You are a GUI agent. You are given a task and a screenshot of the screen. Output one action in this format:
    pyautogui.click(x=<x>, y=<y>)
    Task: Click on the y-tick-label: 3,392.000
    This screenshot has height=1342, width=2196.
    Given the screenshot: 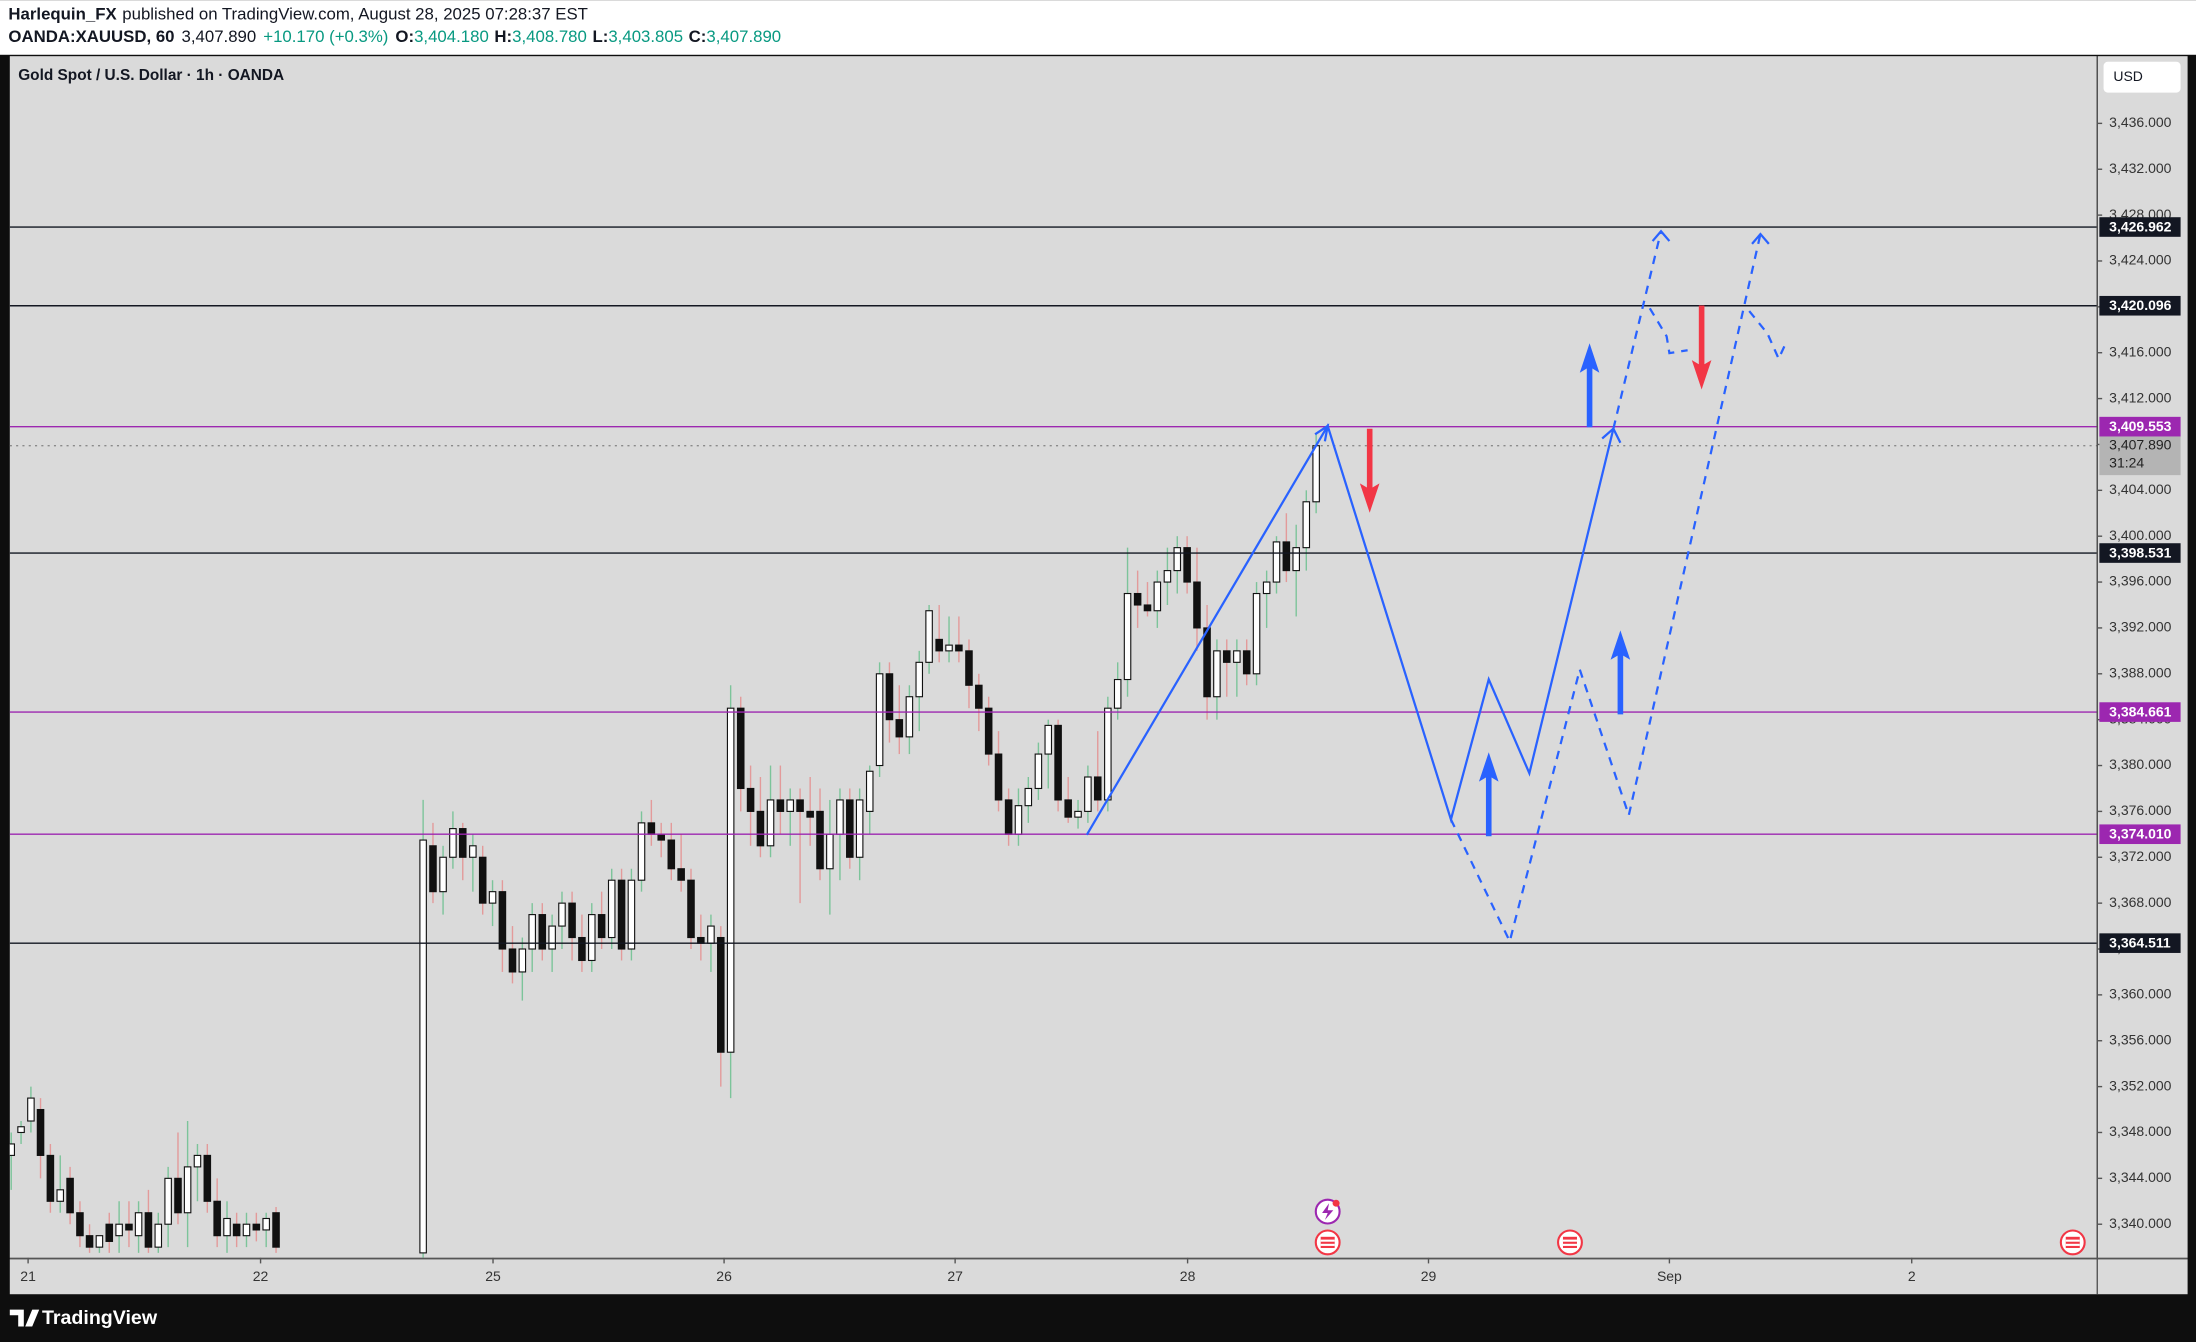 What is the action you would take?
    pyautogui.click(x=2140, y=627)
    